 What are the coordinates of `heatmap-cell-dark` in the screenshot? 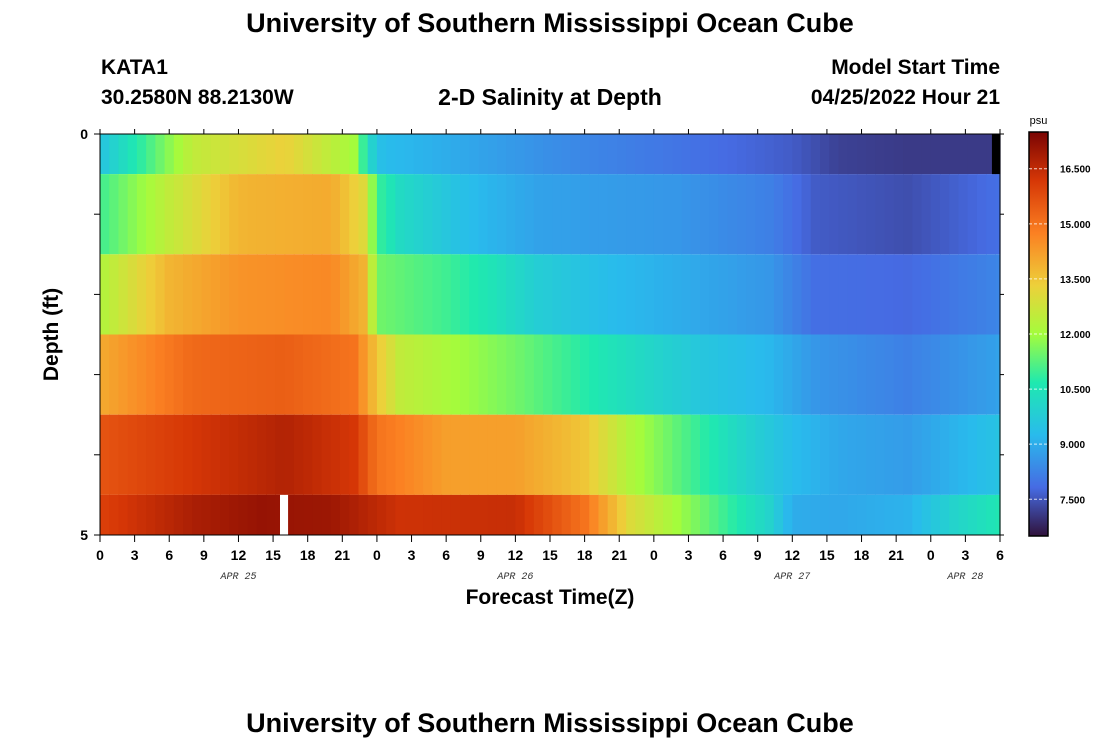 It's located at (995, 154).